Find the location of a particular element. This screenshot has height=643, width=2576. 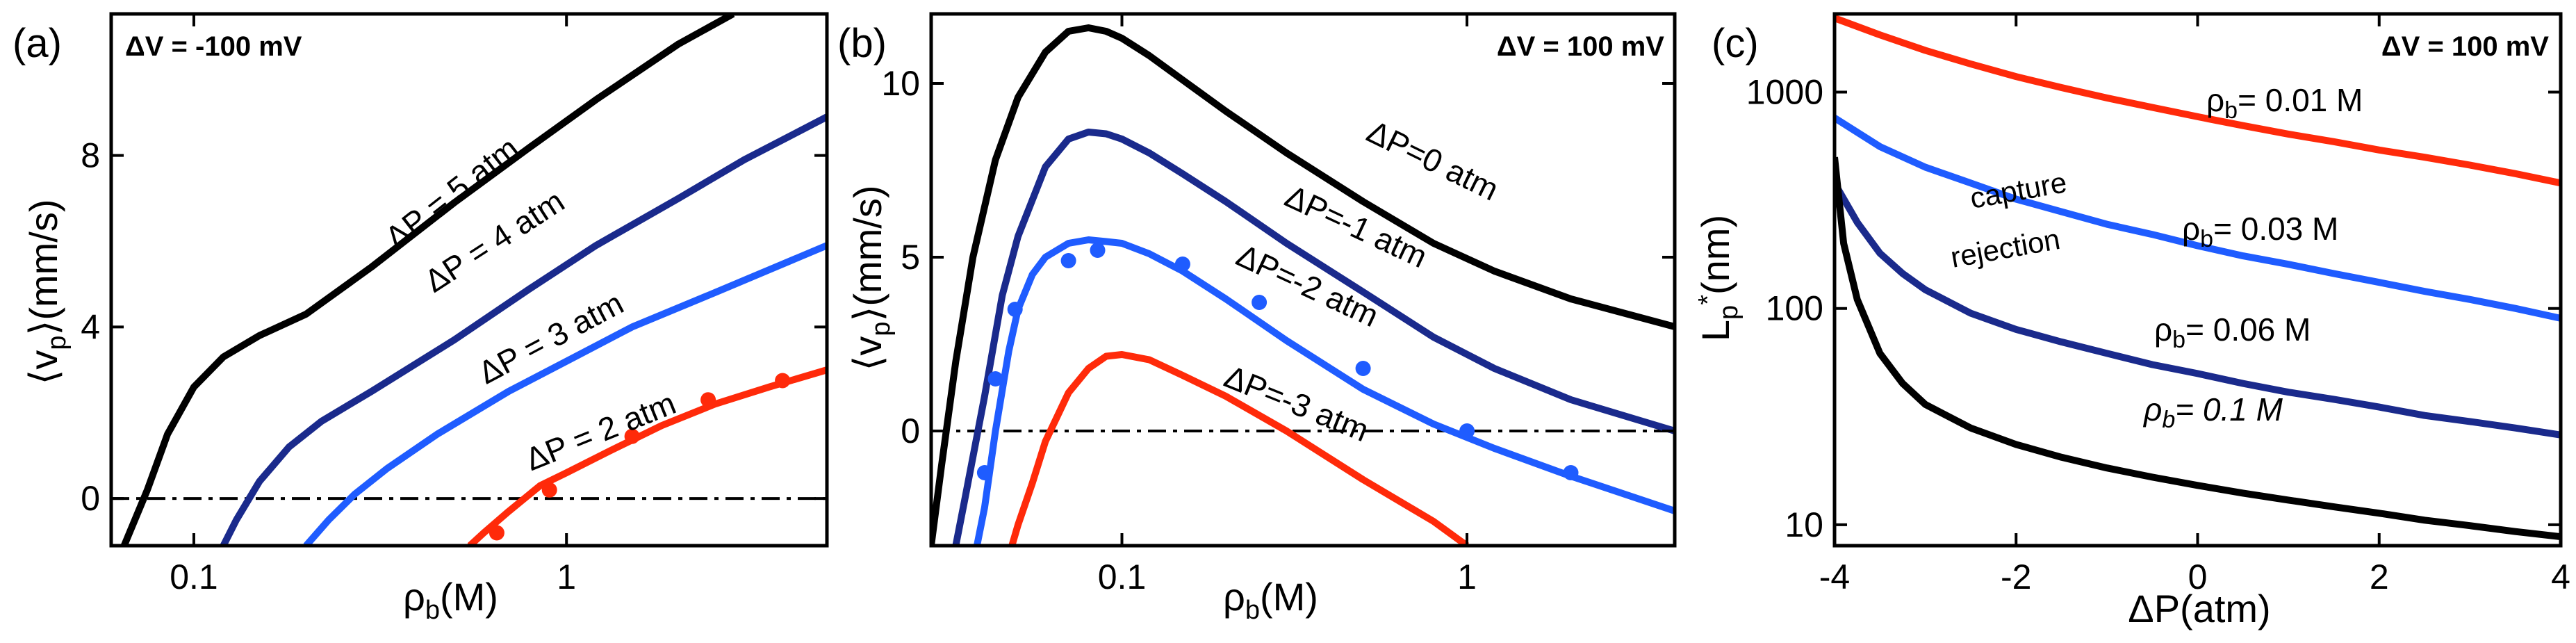

panel-c-condition: ΔV = 100 mV is located at coordinates (2465, 46).